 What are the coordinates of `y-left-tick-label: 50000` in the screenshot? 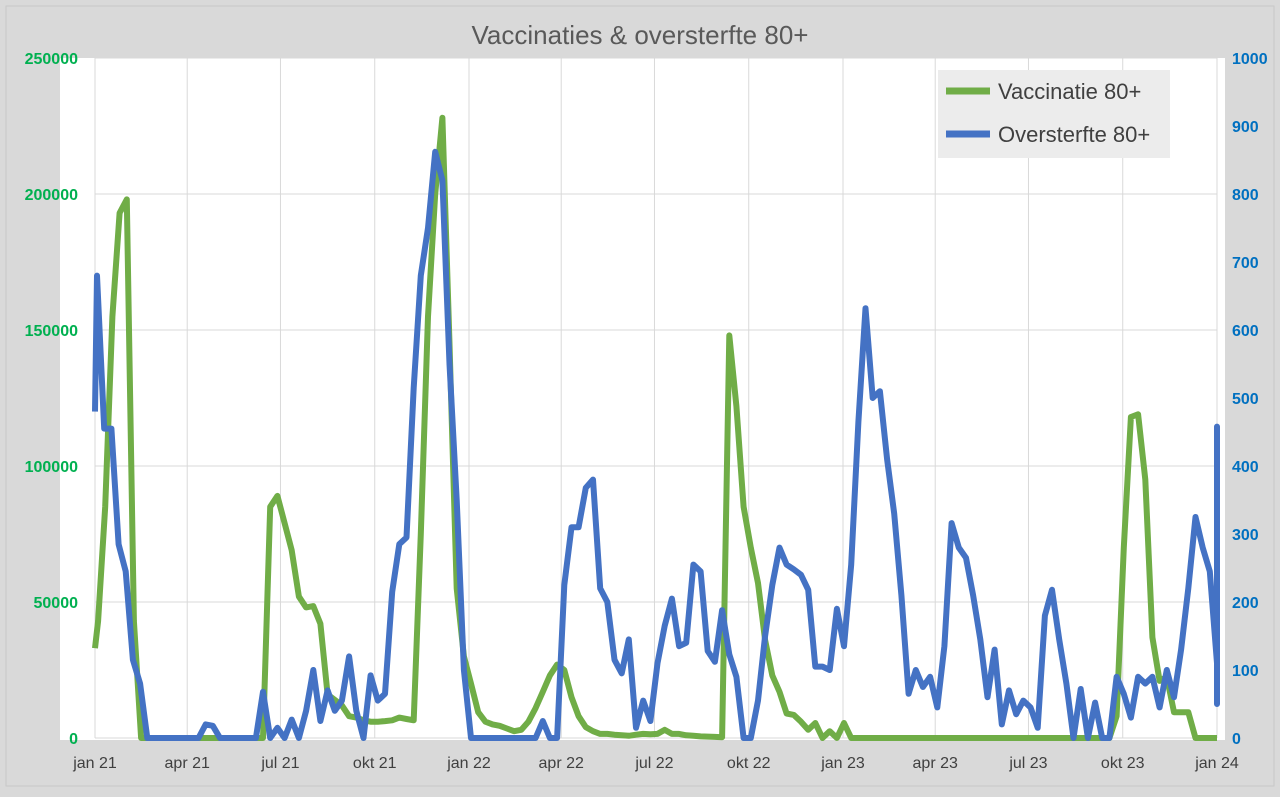 It's located at (56, 603).